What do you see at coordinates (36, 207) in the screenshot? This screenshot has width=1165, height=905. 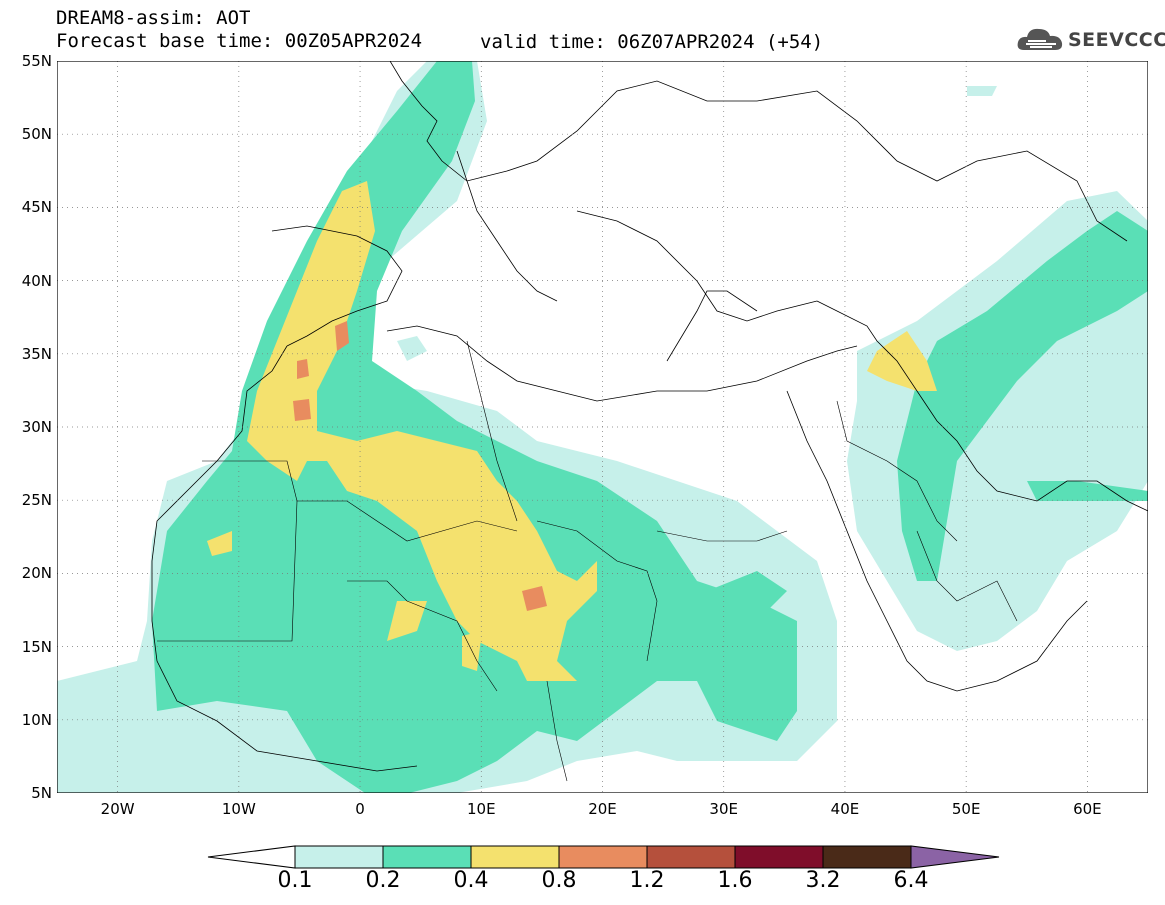 I see `lat-label: 45N` at bounding box center [36, 207].